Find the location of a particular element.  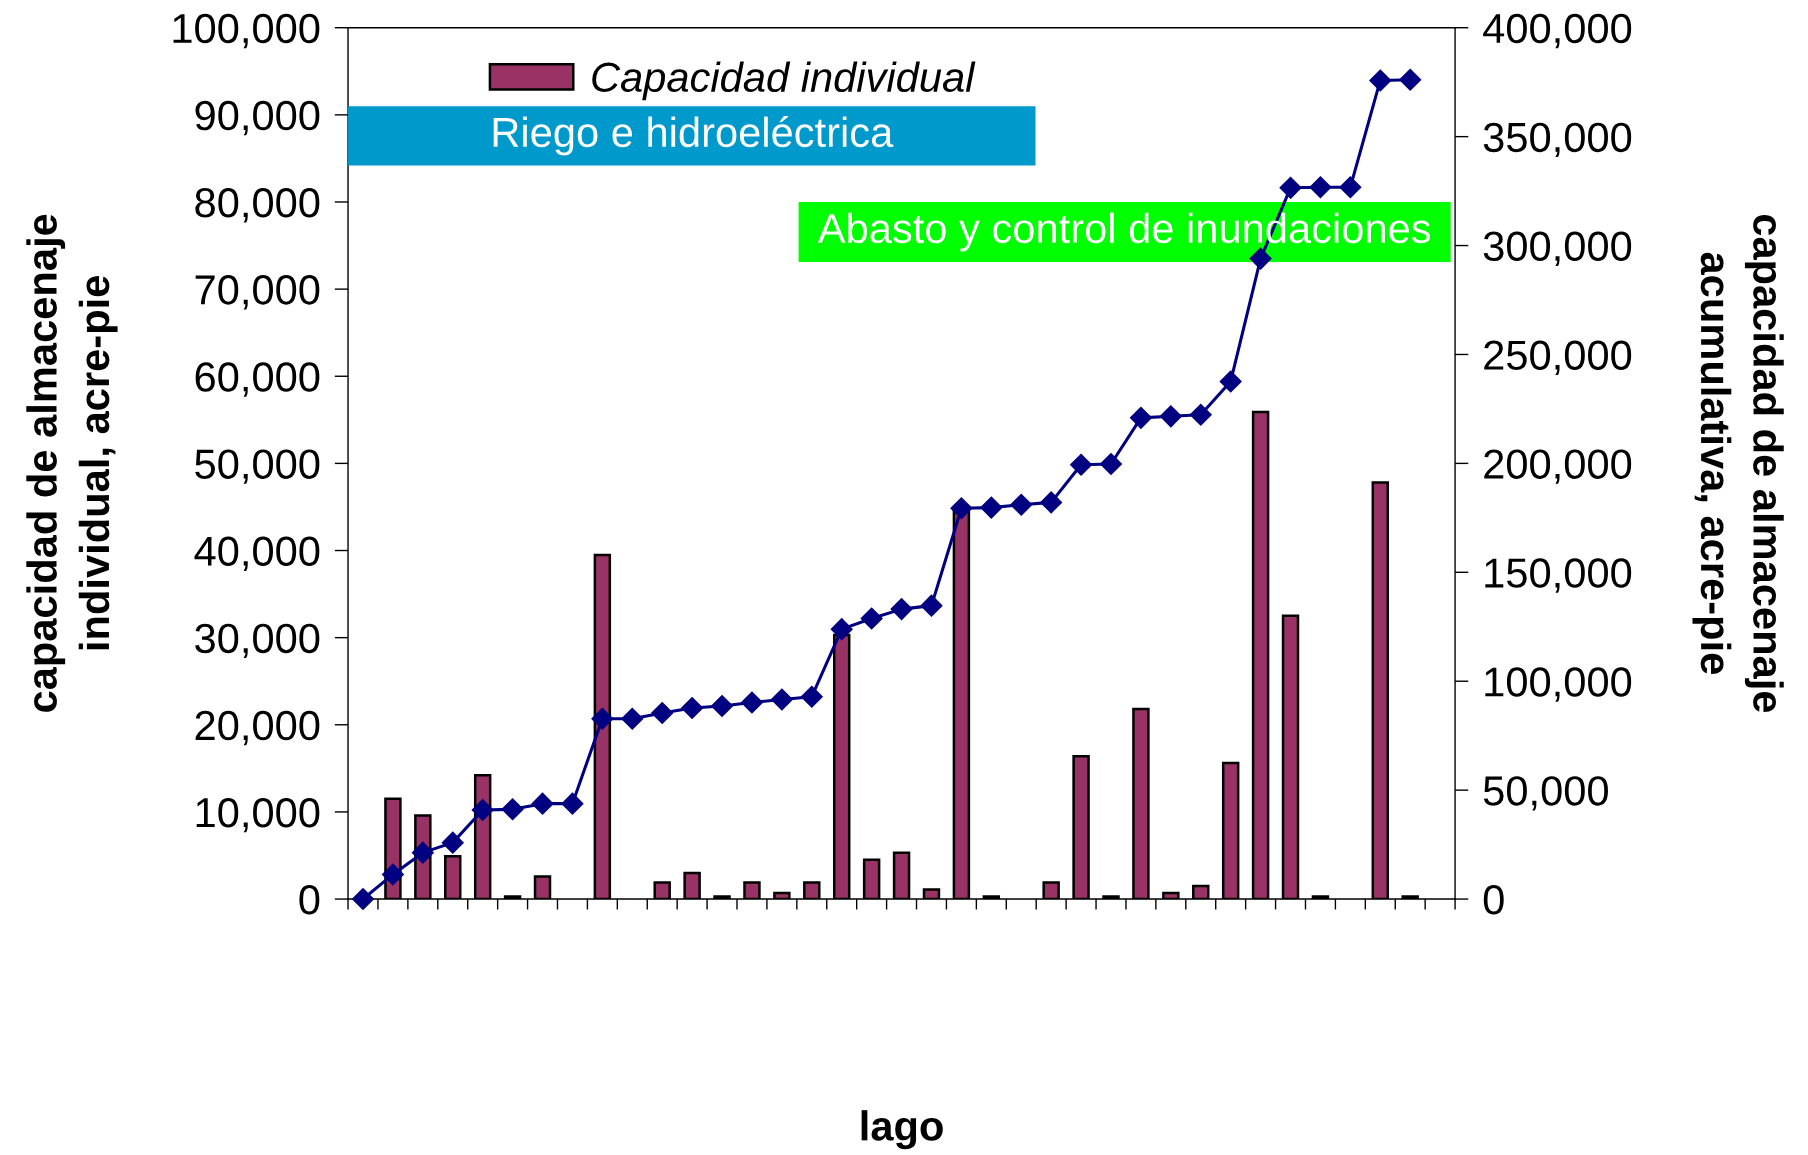

y-tick-label: 60,000 is located at coordinates (257, 379).